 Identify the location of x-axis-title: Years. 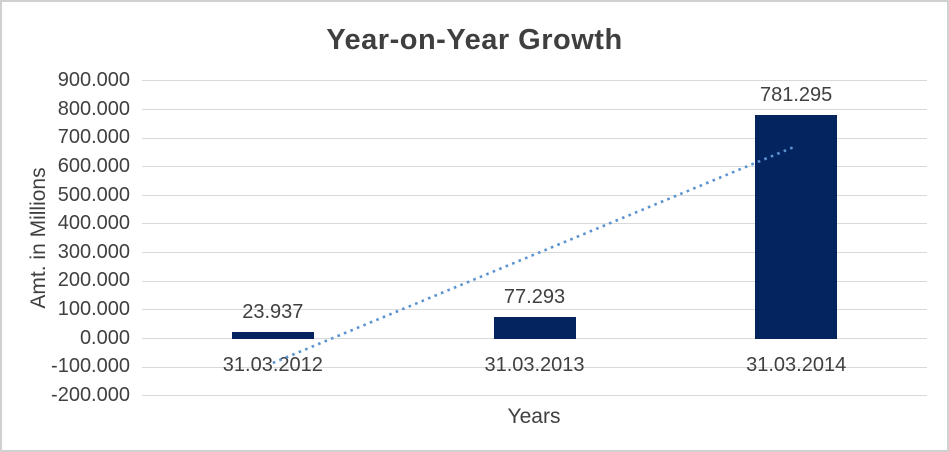
(534, 416).